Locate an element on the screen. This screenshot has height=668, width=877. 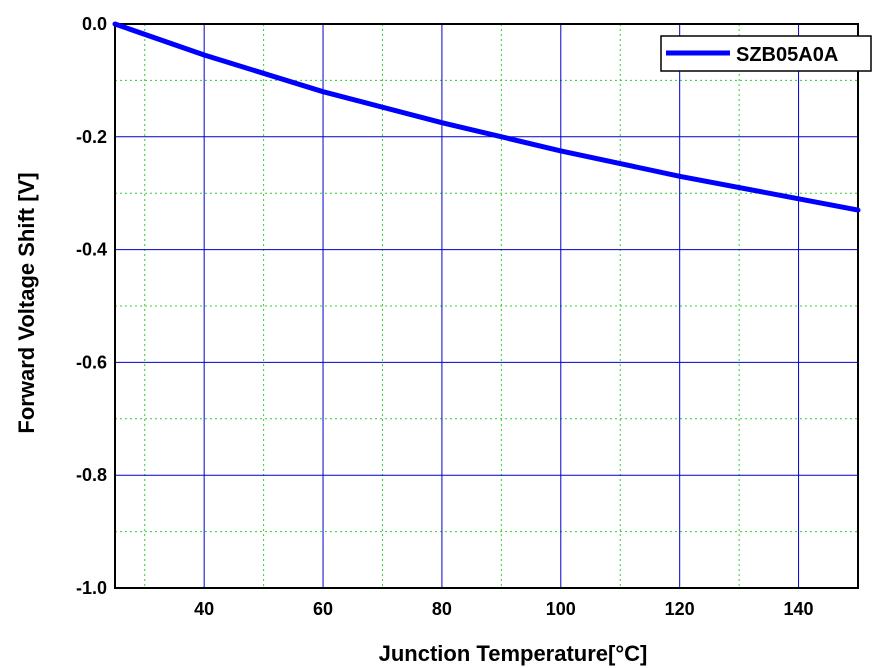
y-tick-label: -1.0 is located at coordinates (91, 588).